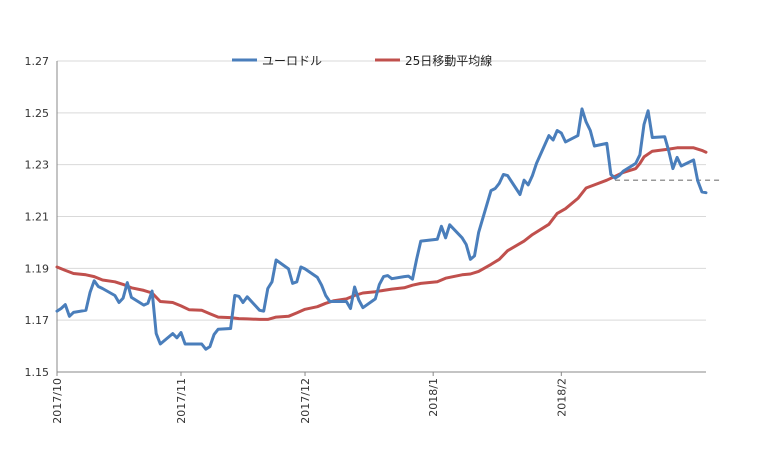  Describe the element at coordinates (37, 372) in the screenshot. I see `y-tick-label: 1.15` at that location.